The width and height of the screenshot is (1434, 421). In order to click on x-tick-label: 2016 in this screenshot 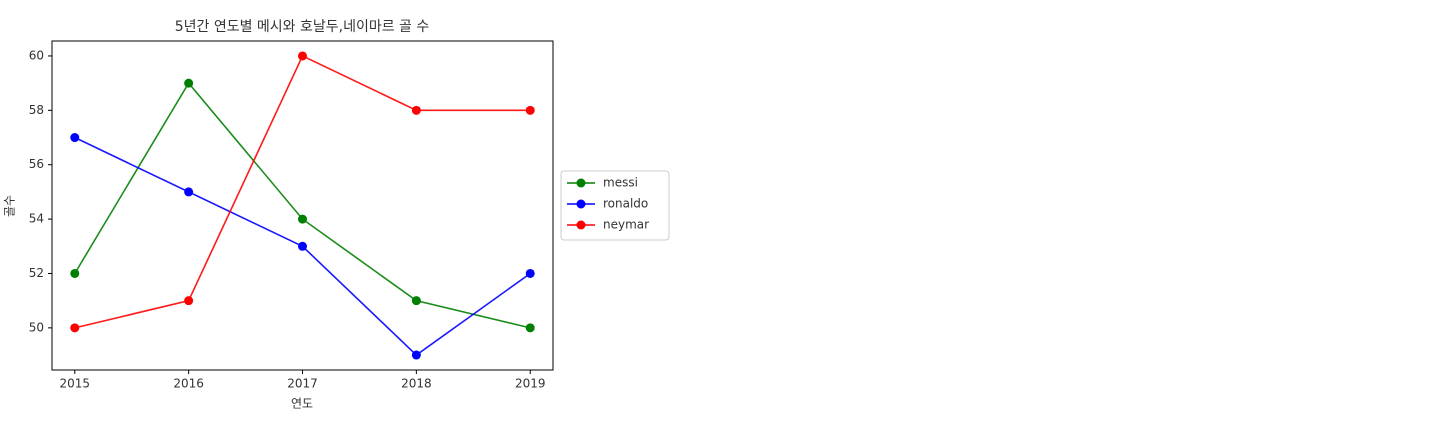, I will do `click(188, 384)`.